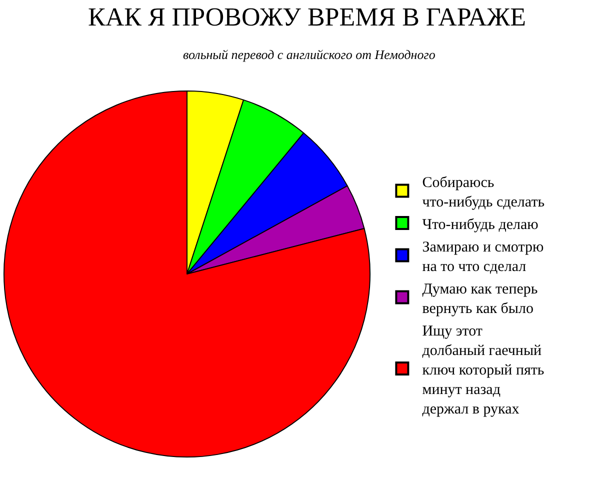 The width and height of the screenshot is (614, 480). I want to click on legend-label: Думаю как теперь вернуть как было, so click(480, 299).